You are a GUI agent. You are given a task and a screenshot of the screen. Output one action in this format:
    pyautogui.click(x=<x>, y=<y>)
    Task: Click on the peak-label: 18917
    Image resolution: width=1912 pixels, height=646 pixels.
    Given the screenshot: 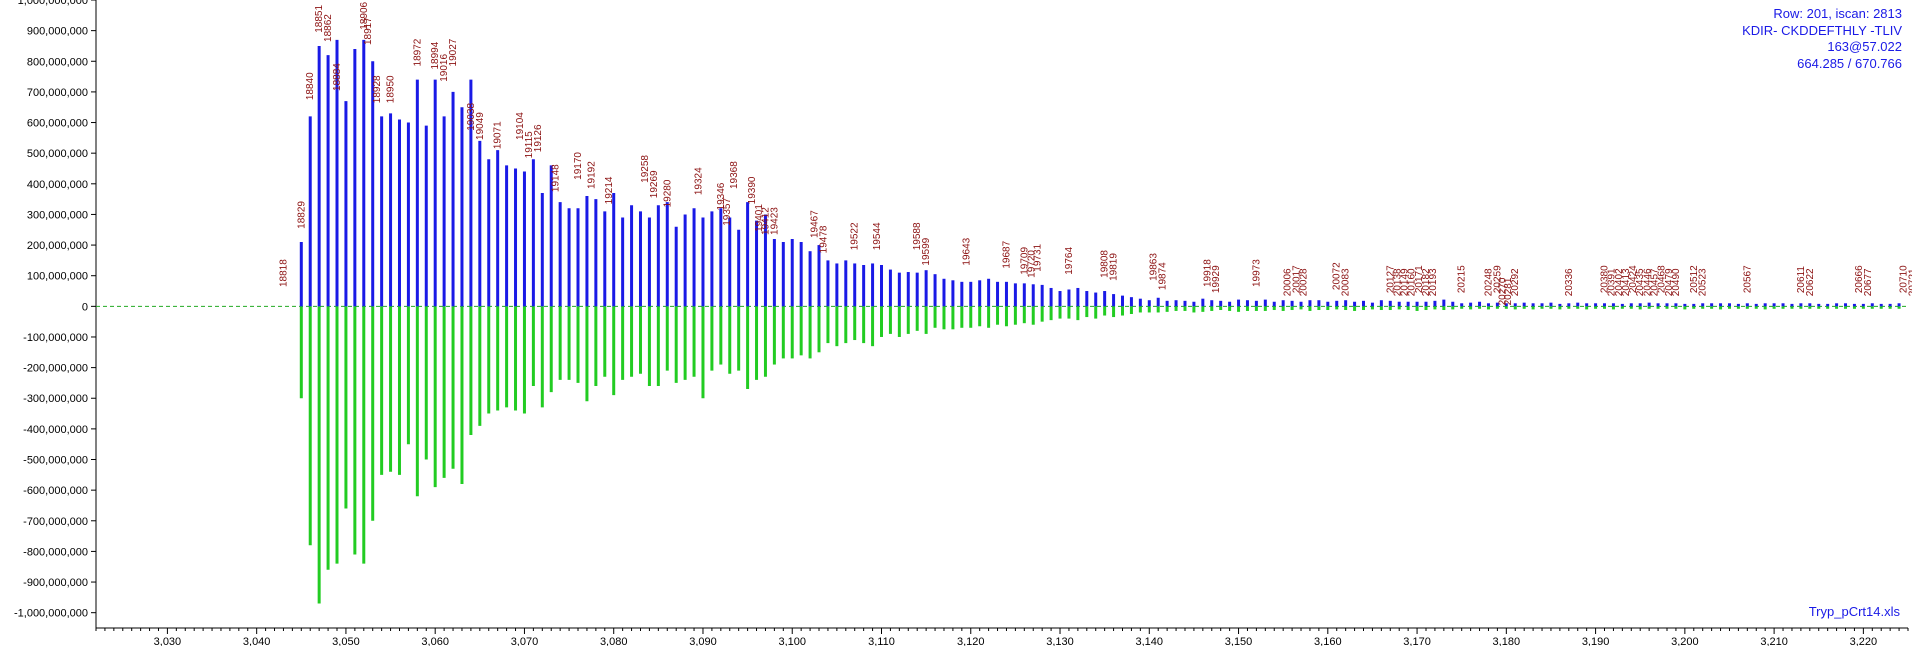 What is the action you would take?
    pyautogui.click(x=368, y=31)
    